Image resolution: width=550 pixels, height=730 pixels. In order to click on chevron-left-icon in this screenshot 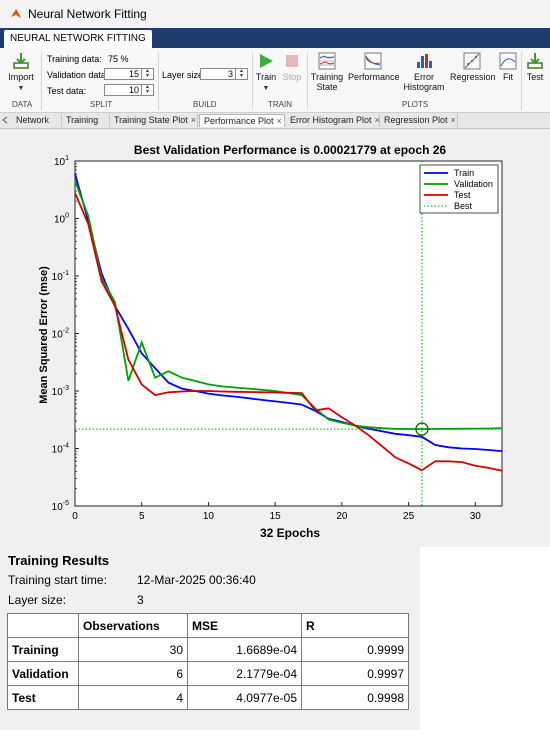, I will do `click(5, 120)`.